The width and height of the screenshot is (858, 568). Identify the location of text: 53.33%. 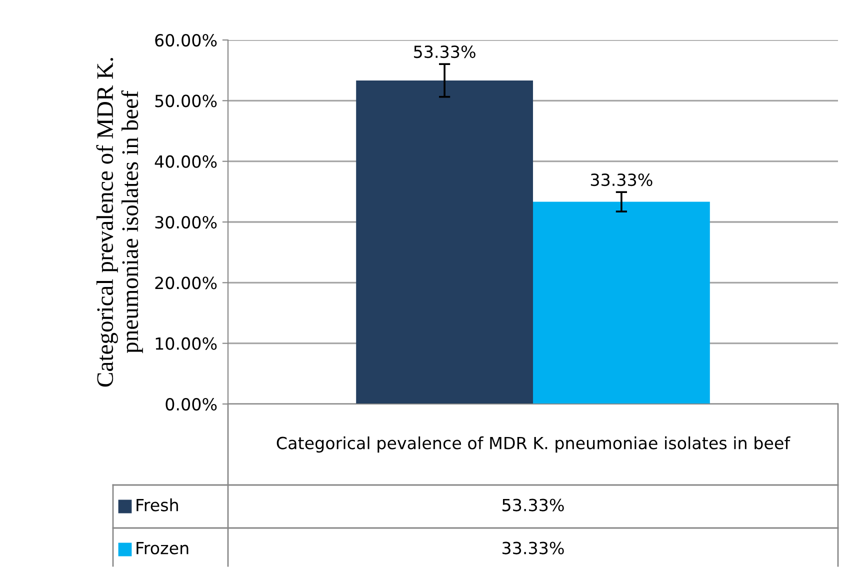
(533, 505).